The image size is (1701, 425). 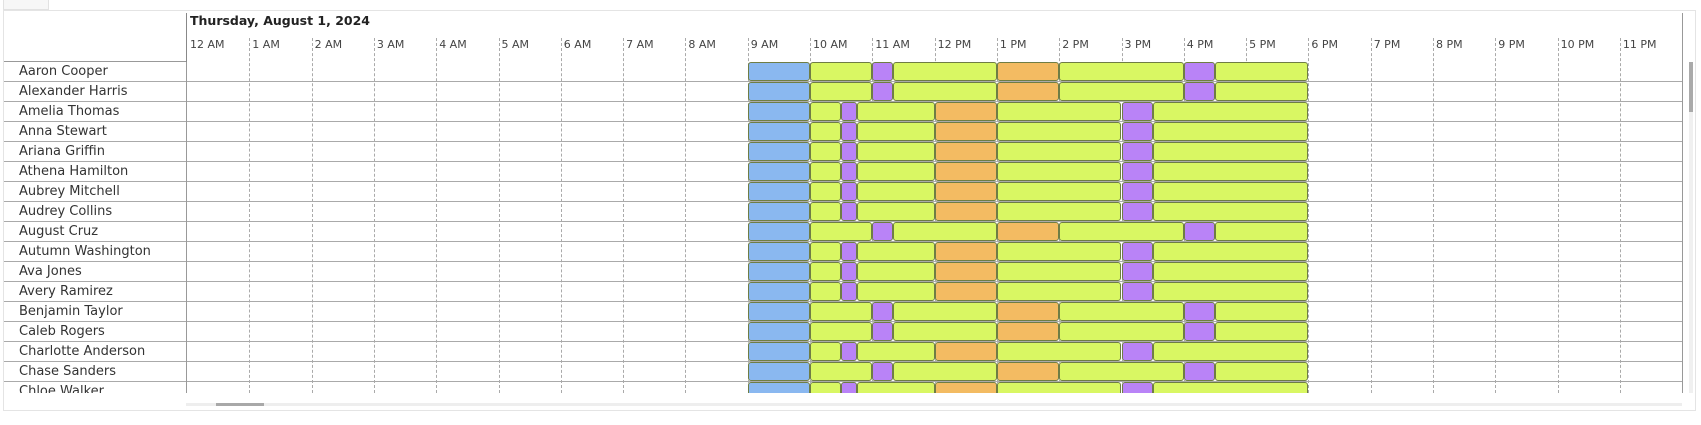 What do you see at coordinates (240, 404) in the screenshot?
I see `horizontal-scrollbar-thumb` at bounding box center [240, 404].